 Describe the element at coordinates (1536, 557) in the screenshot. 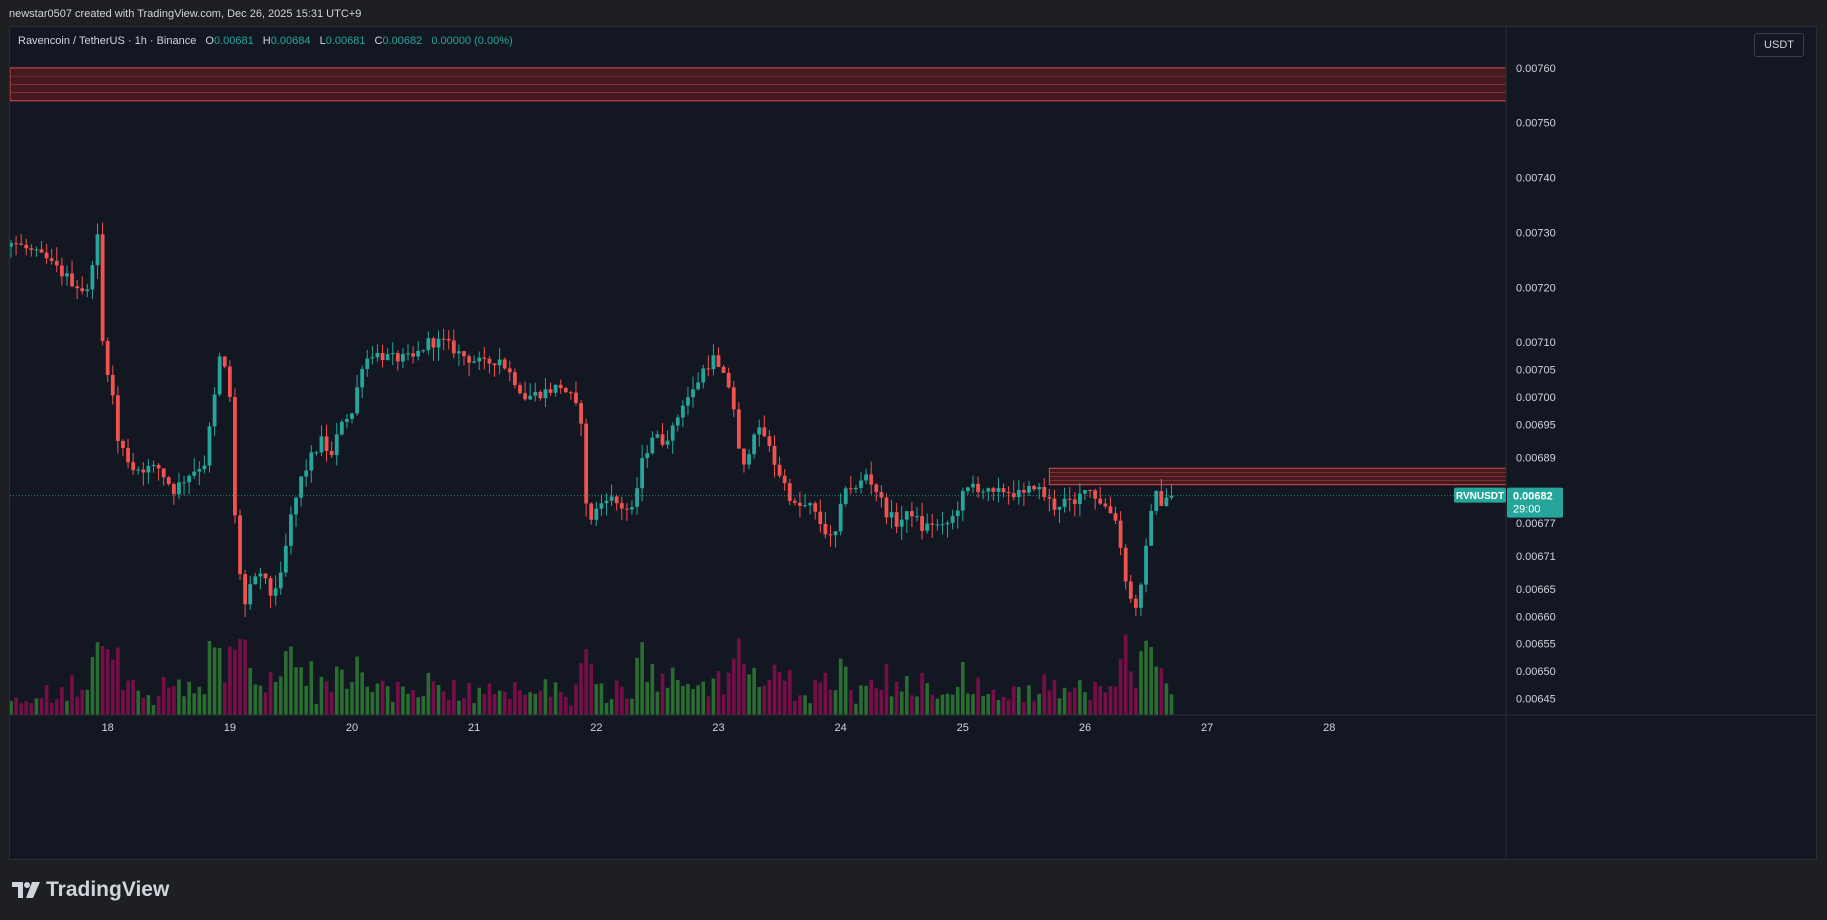

I see `y-tick-label: 0.00671` at that location.